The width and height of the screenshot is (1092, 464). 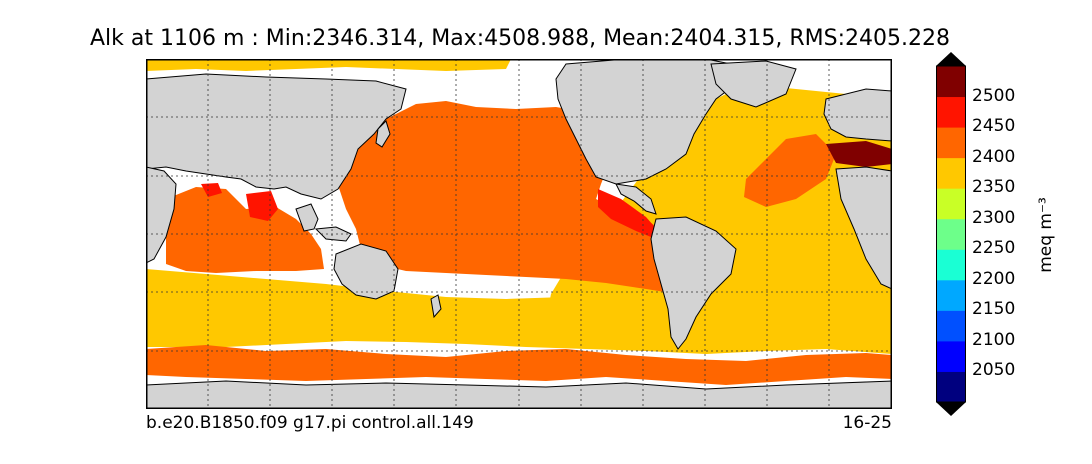 I want to click on colorbar-tick-label: 2400, so click(x=994, y=156).